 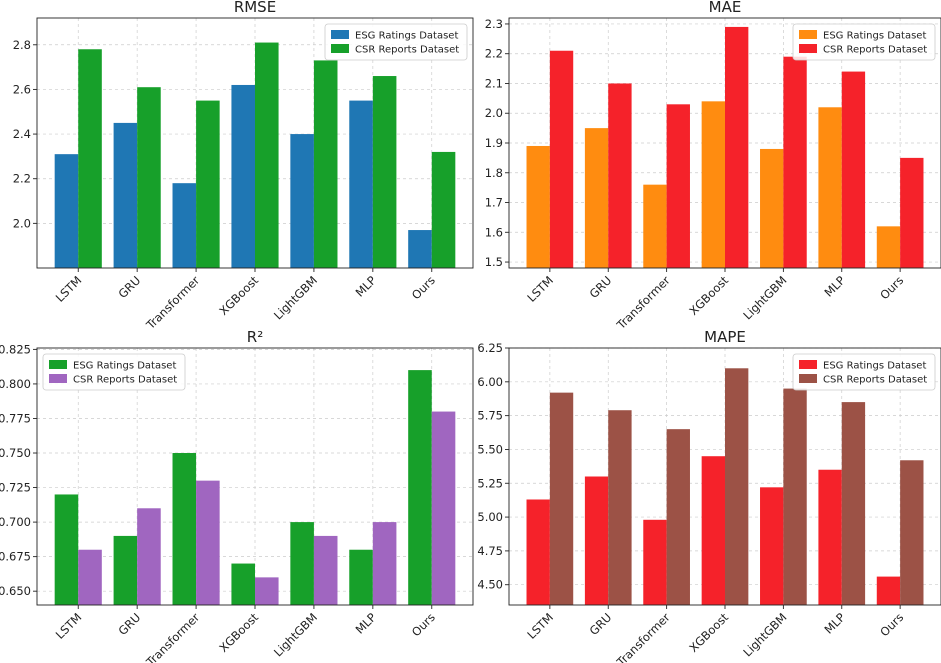 I want to click on chart-2-ytick-label-5: 0.775, so click(x=15, y=418).